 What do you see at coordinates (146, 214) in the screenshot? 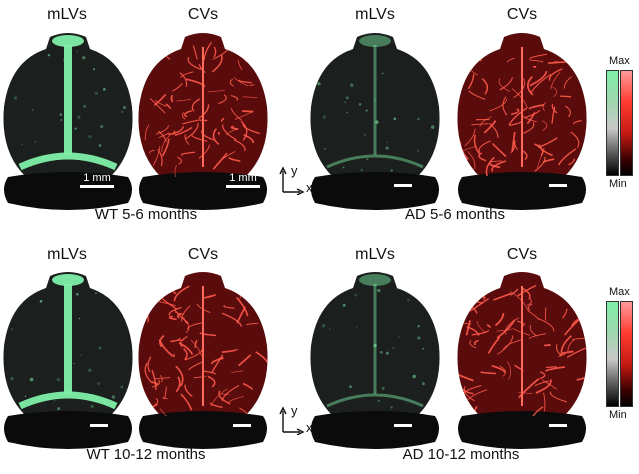
I see `group-label-wt-5-6: WT 5-6 months` at bounding box center [146, 214].